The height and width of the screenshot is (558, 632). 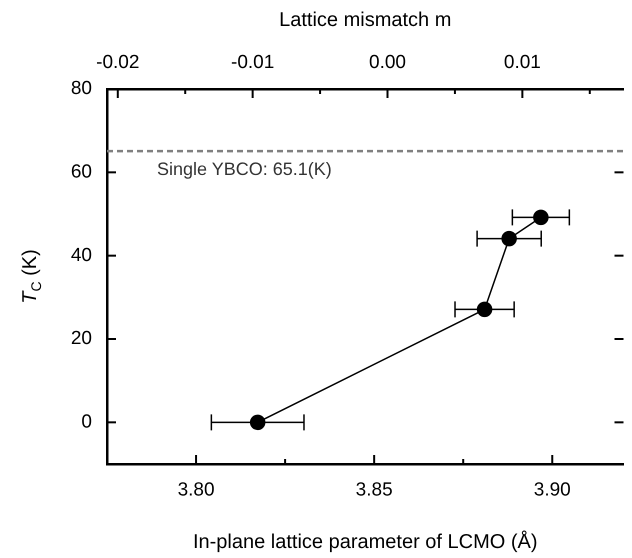 I want to click on y-axis-title: TC (K), so click(x=31, y=276).